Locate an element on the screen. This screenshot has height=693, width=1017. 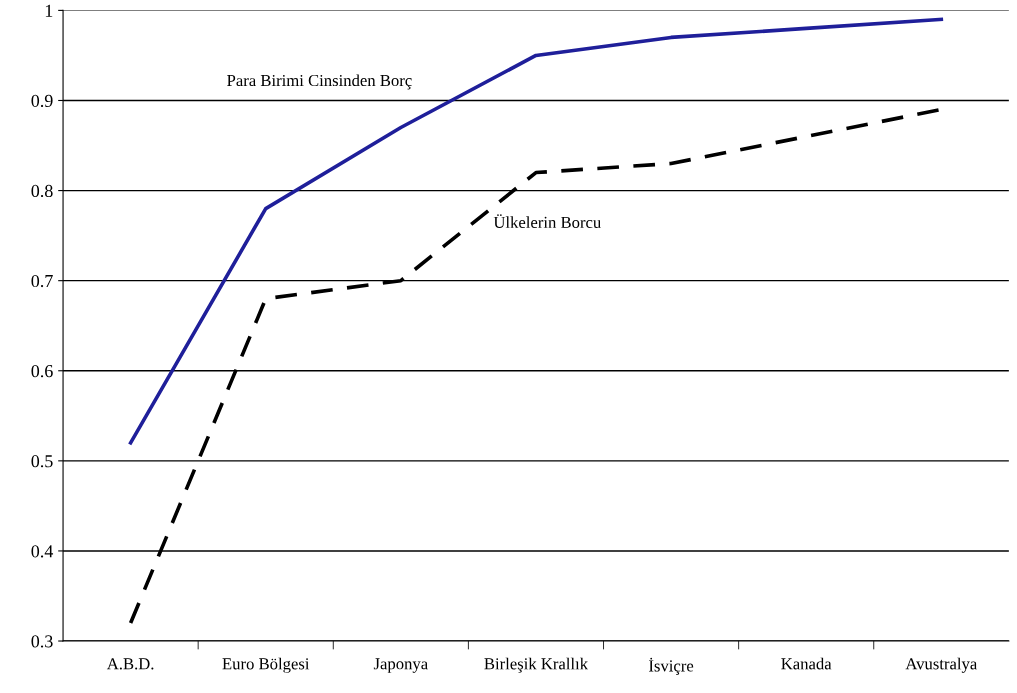
x-tick-label: Kanada is located at coordinates (806, 663).